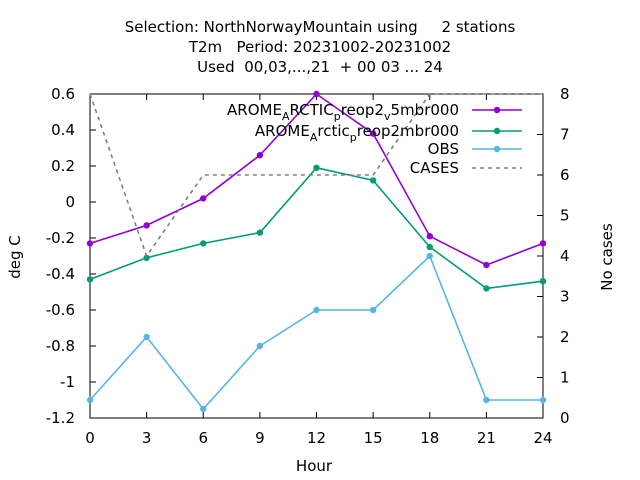  Describe the element at coordinates (425, 110) in the screenshot. I see `legend-label-part: 5mbr000` at that location.